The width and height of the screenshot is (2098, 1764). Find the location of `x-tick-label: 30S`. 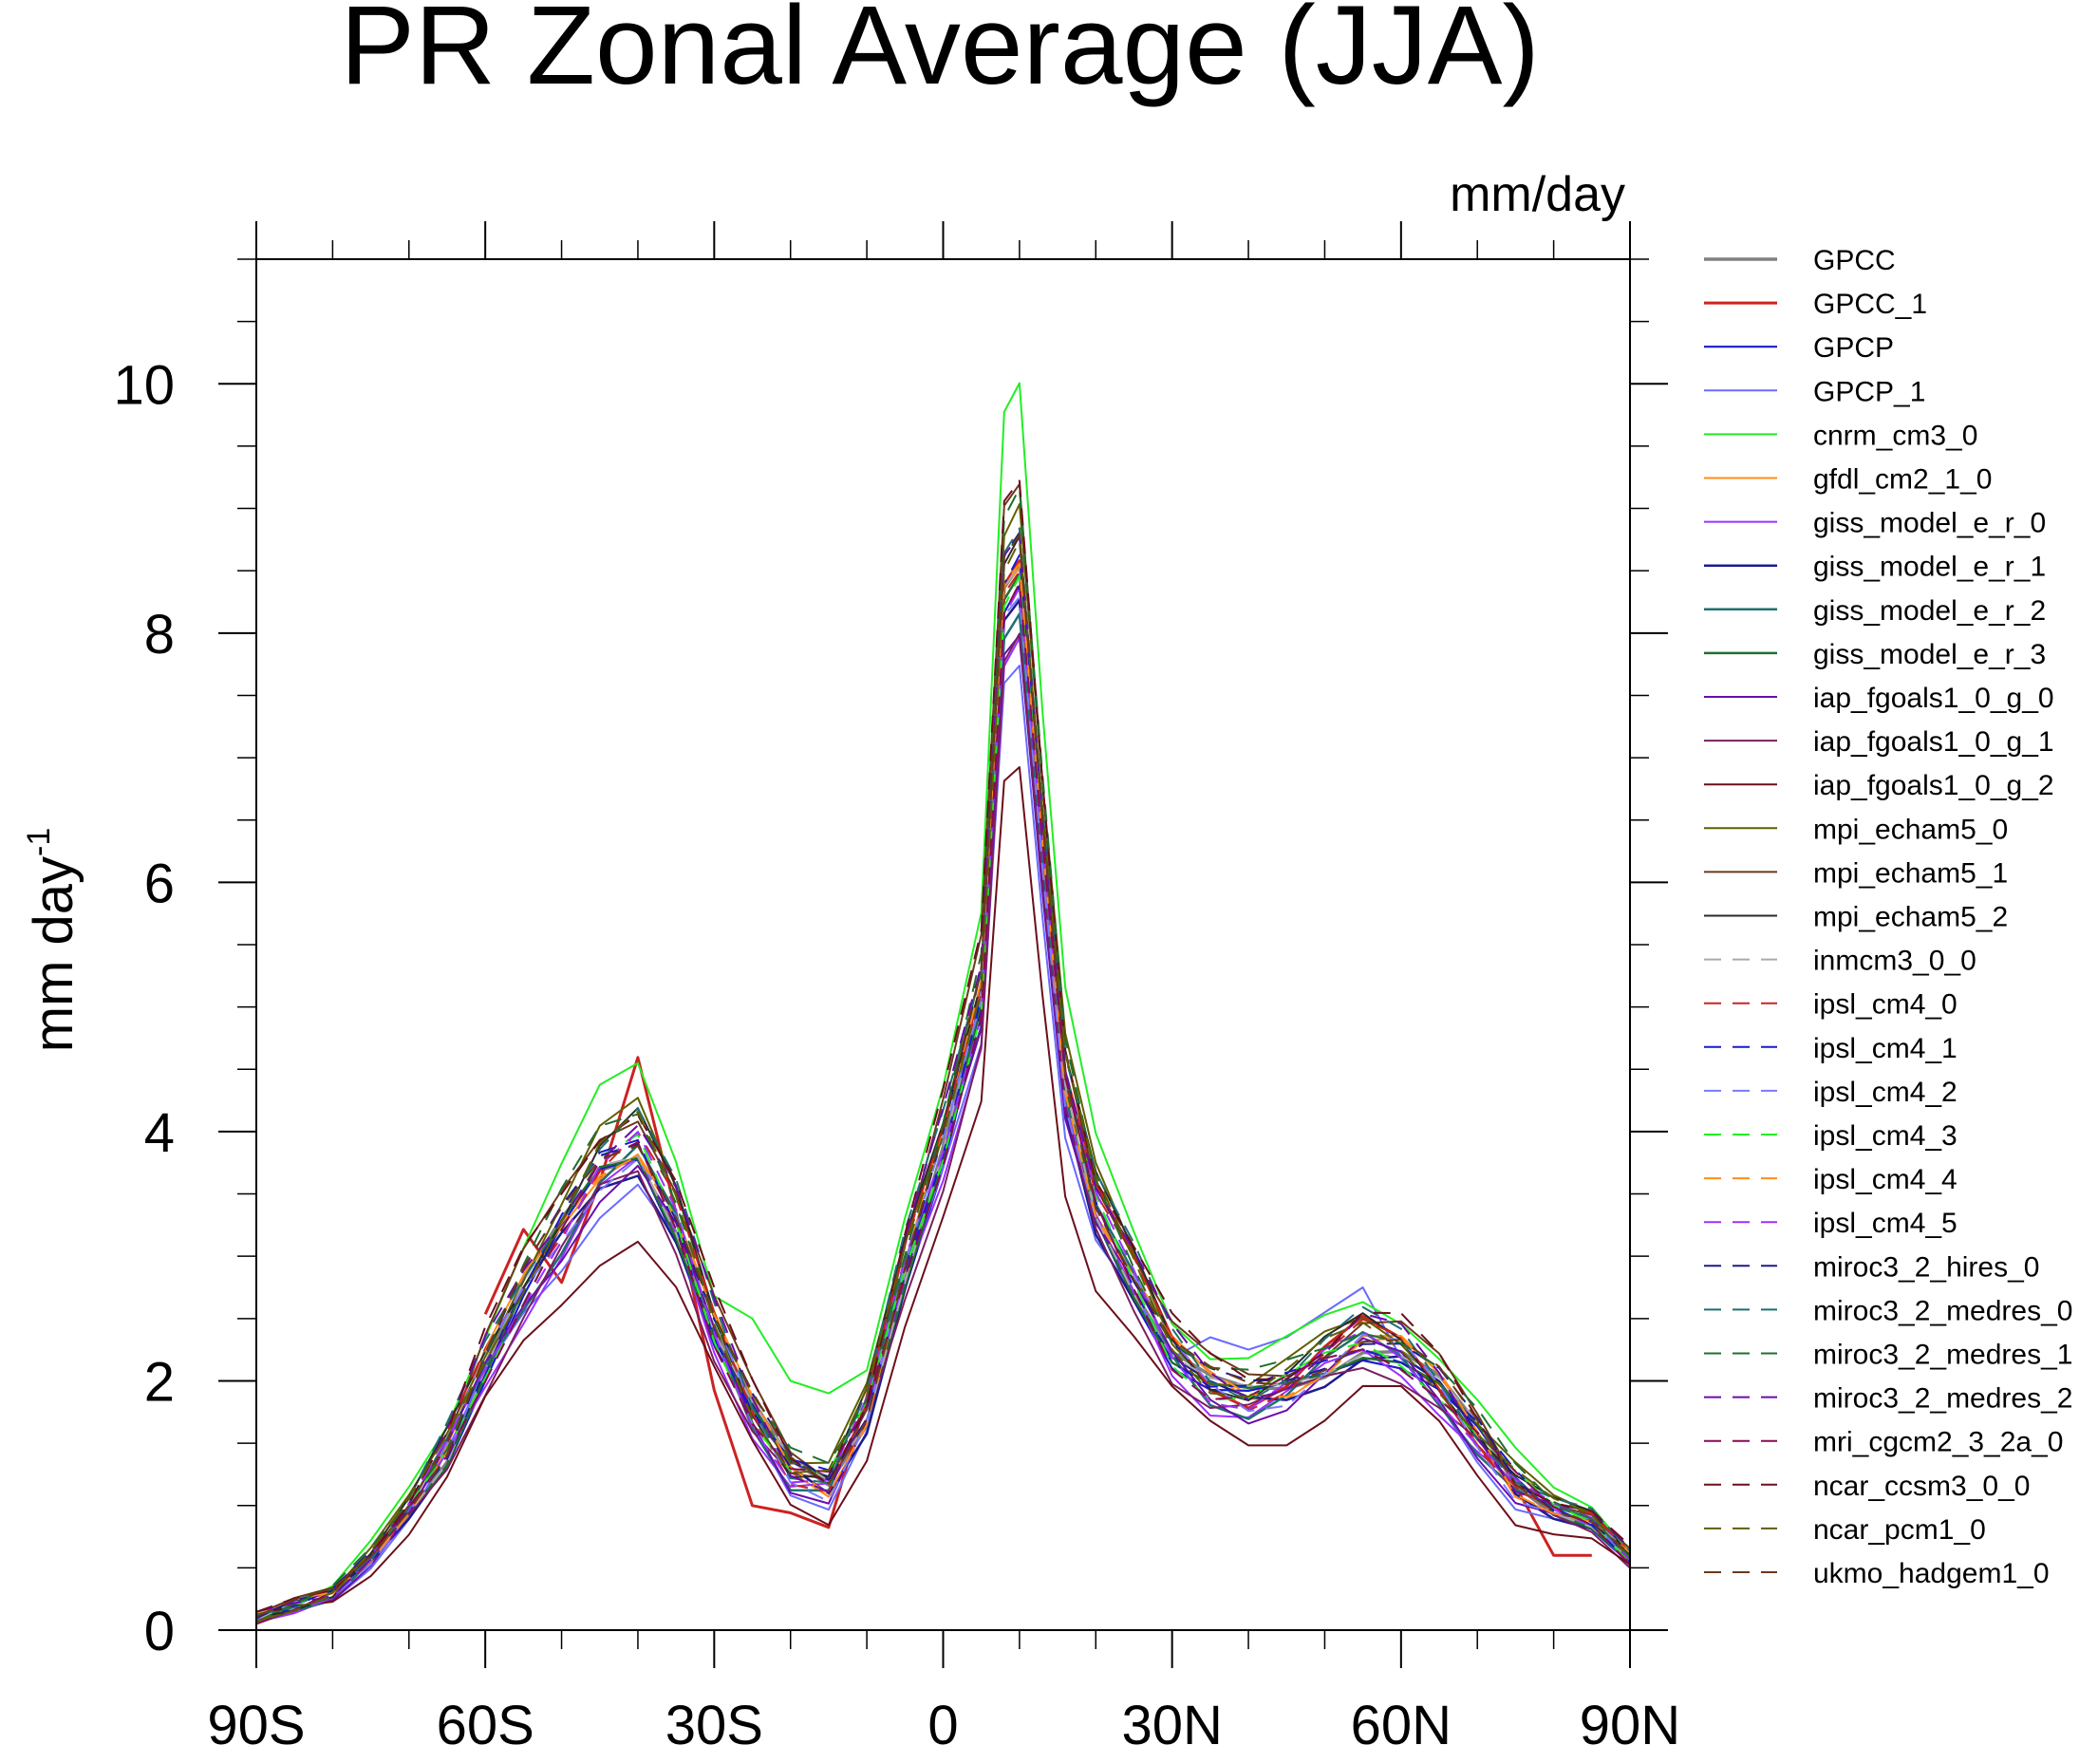

x-tick-label: 30S is located at coordinates (714, 1726).